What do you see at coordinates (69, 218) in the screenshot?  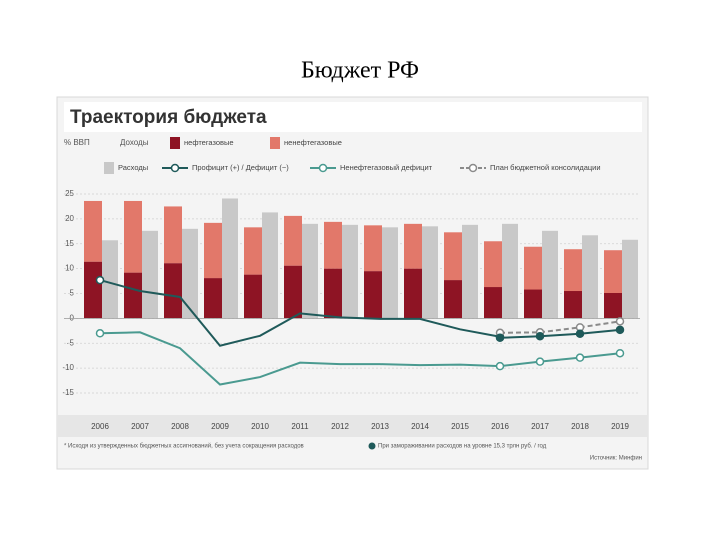 I see `y-tick-label: 20` at bounding box center [69, 218].